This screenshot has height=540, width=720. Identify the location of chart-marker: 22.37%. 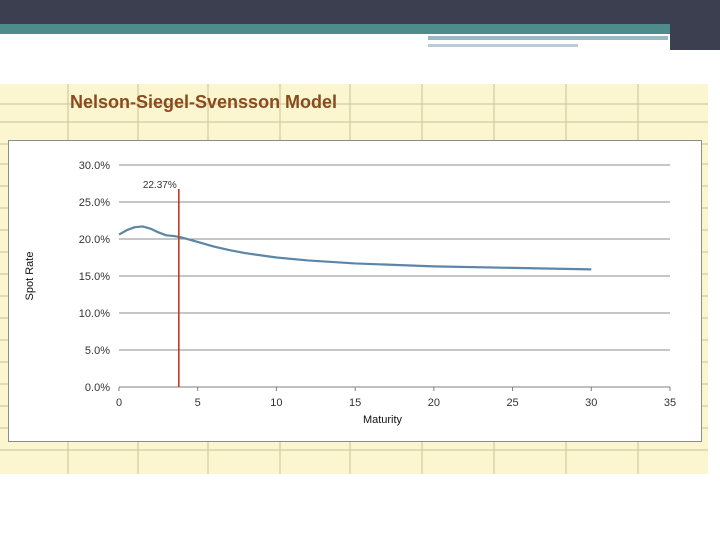
(161, 283).